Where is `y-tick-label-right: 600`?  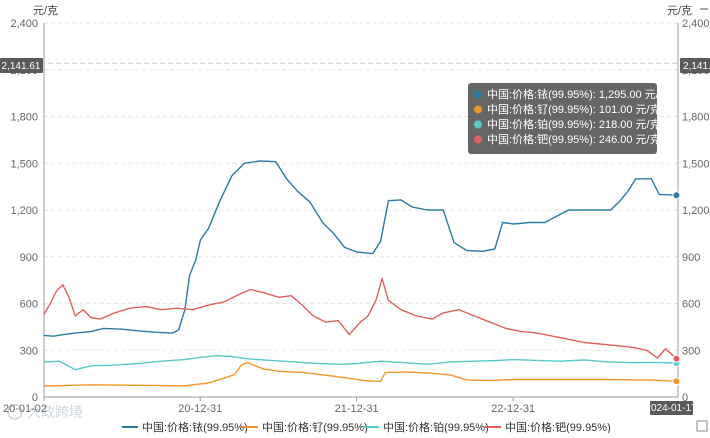
y-tick-label-right: 600 is located at coordinates (691, 305).